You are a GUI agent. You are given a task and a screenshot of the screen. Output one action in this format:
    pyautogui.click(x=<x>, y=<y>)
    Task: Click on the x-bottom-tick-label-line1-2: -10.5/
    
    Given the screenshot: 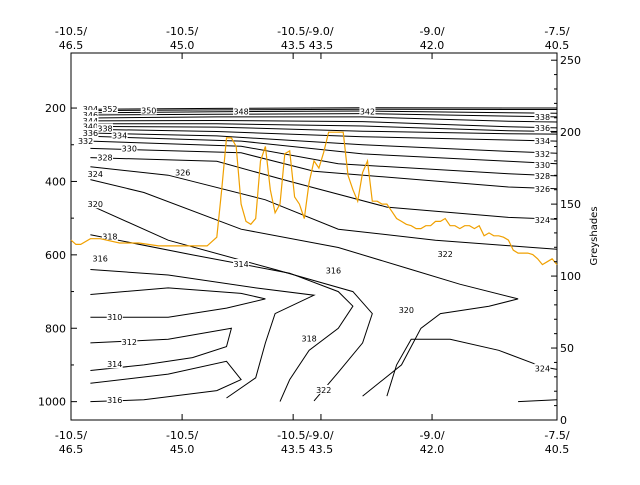 What is the action you would take?
    pyautogui.click(x=293, y=435)
    